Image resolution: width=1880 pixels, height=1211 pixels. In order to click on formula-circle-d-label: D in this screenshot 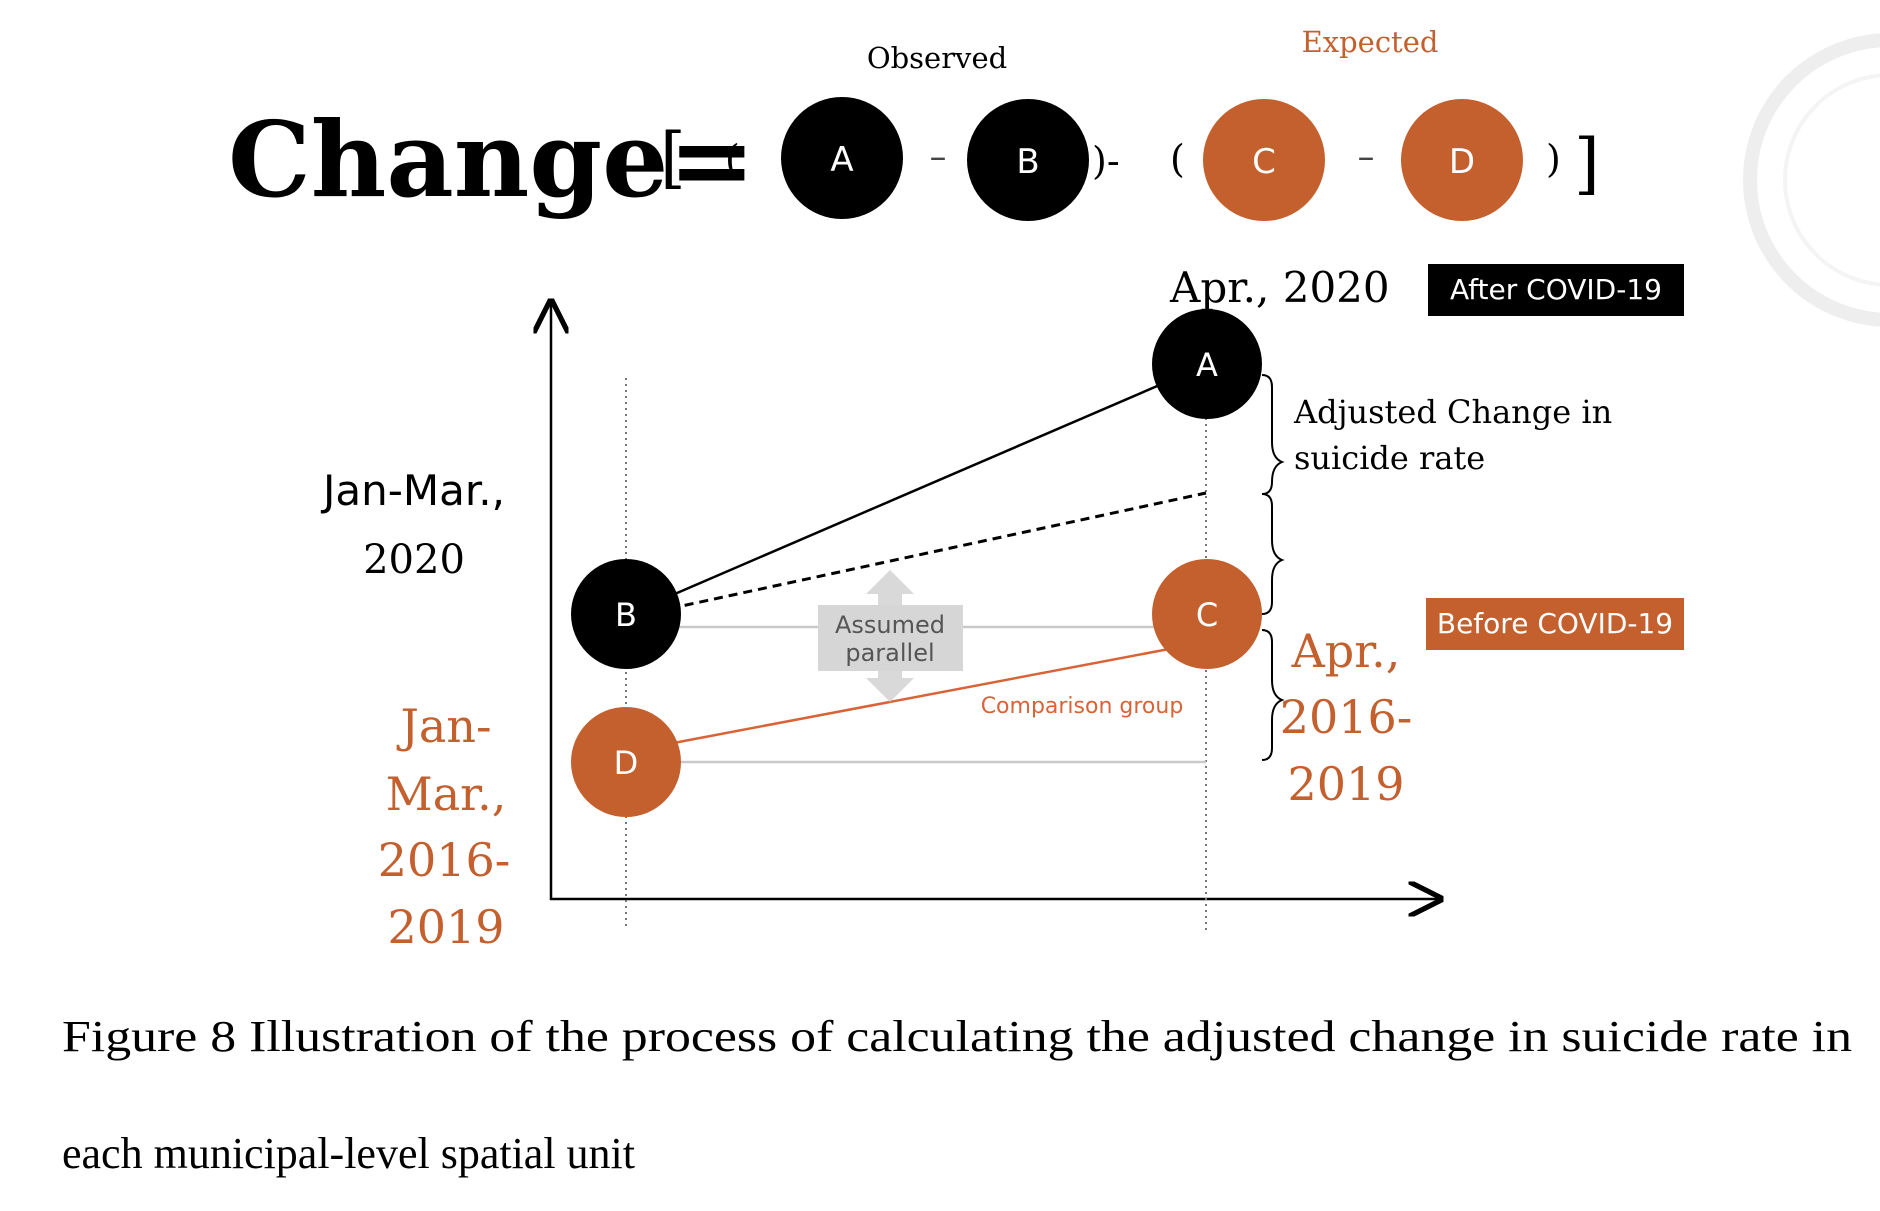, I will do `click(1462, 162)`.